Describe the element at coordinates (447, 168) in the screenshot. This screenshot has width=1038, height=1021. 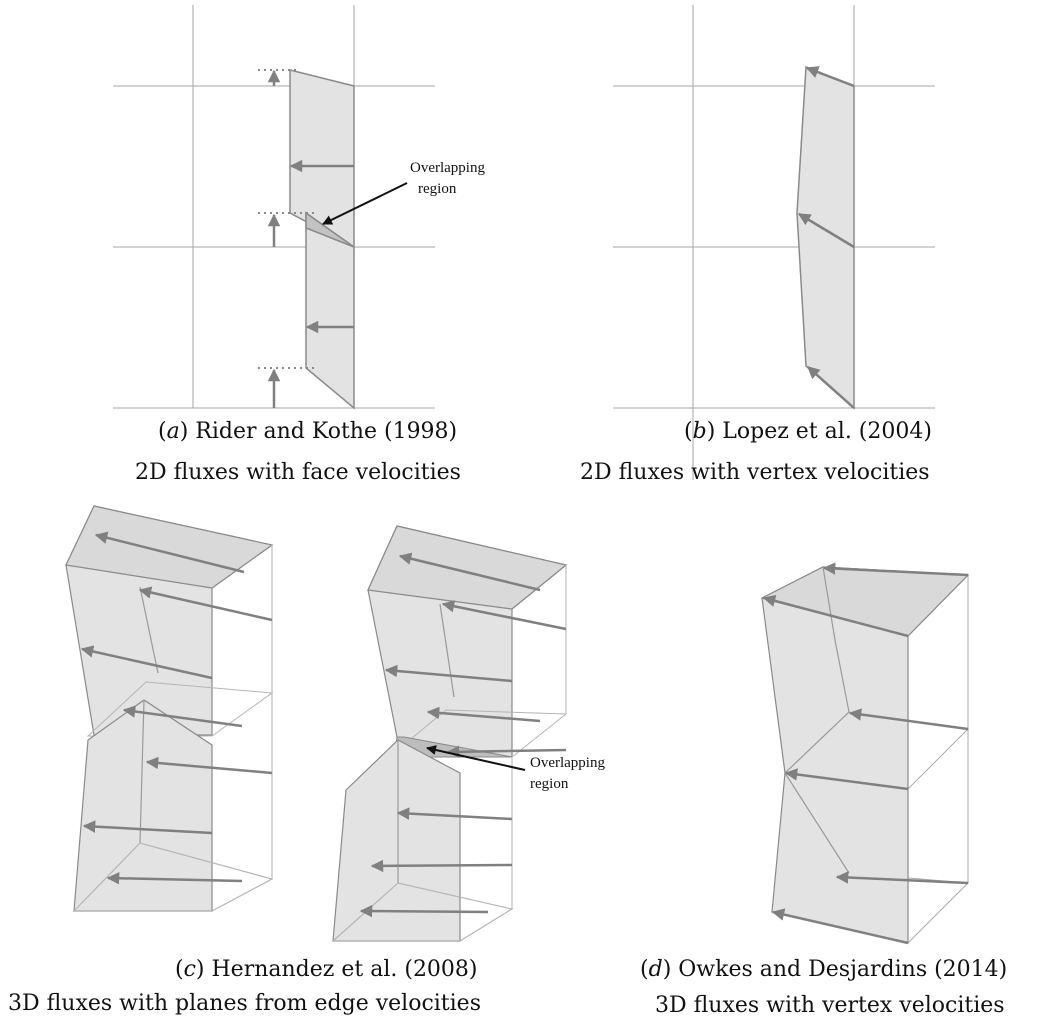
I see `panel-a-annotation-line1: Overlapping` at that location.